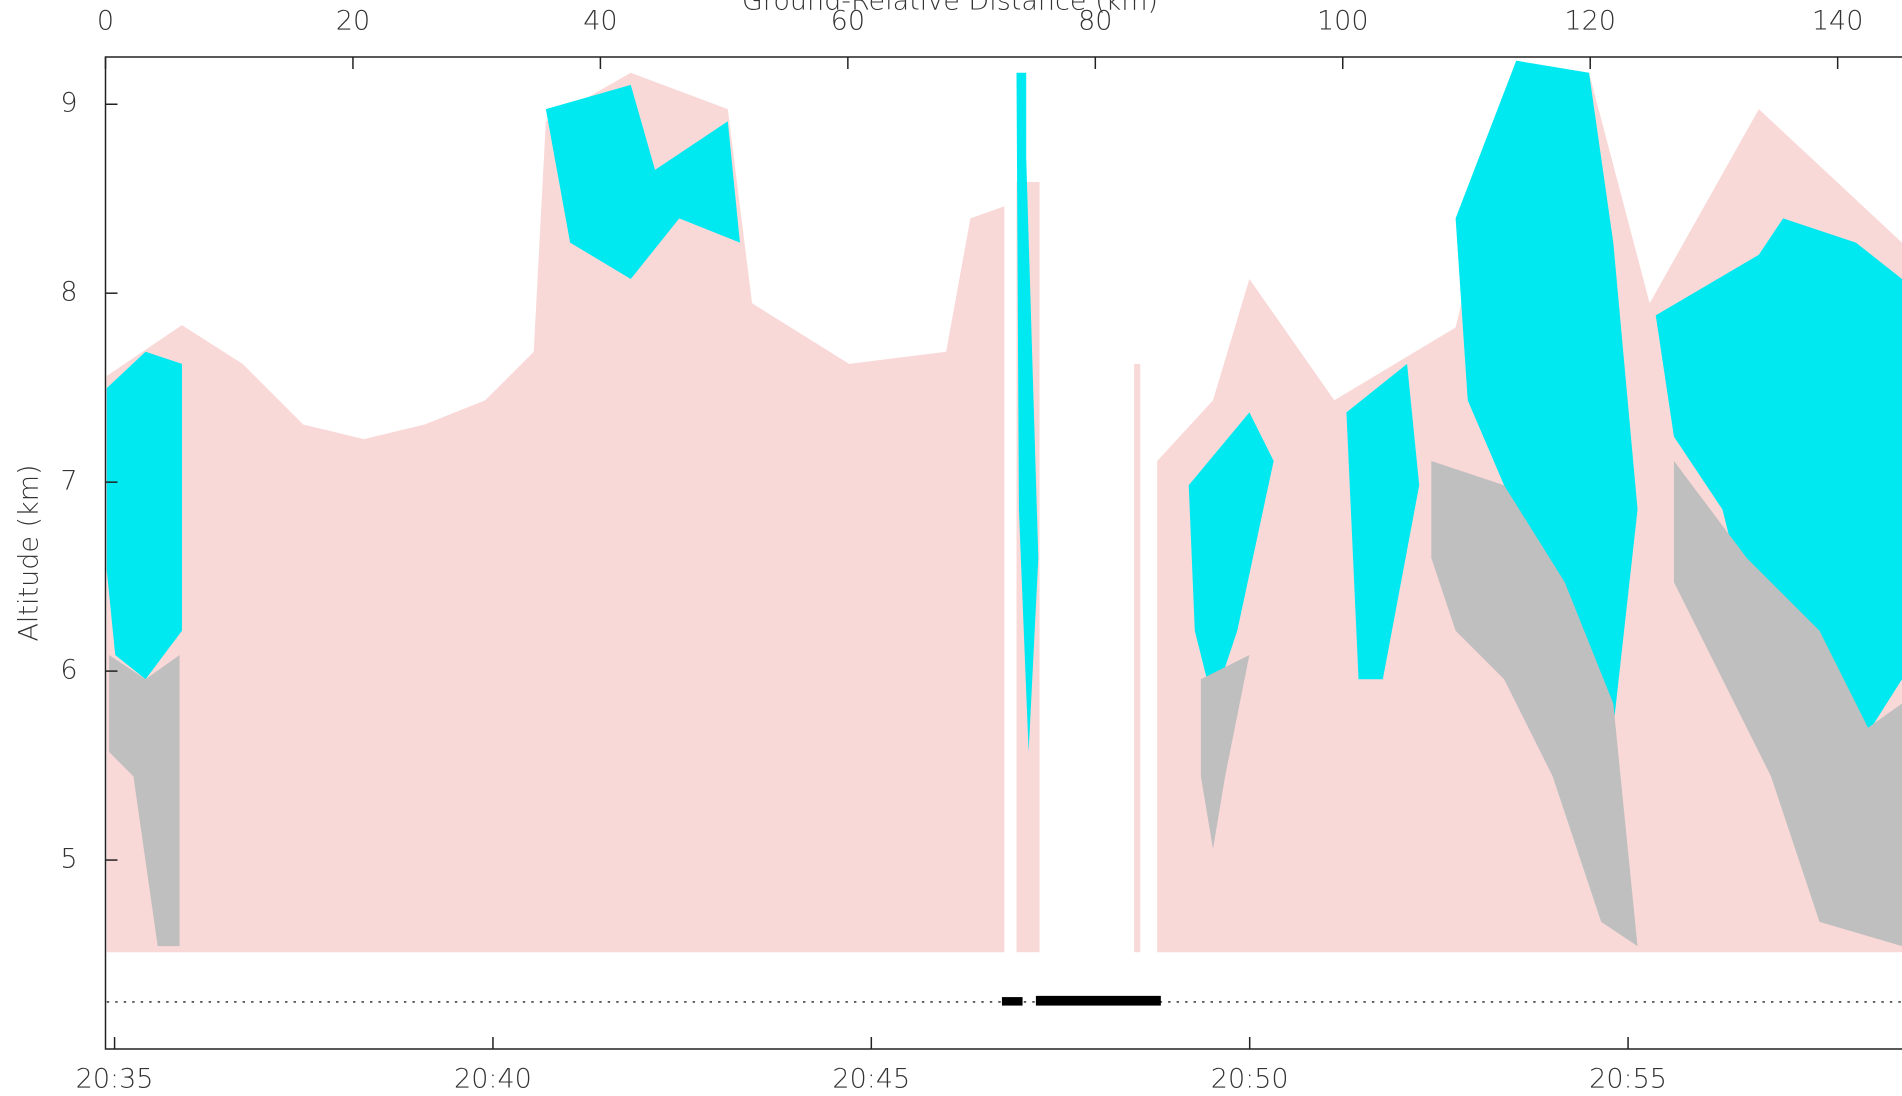 Image resolution: width=1902 pixels, height=1096 pixels. What do you see at coordinates (1628, 1079) in the screenshot?
I see `time-tick-label: 20:55` at bounding box center [1628, 1079].